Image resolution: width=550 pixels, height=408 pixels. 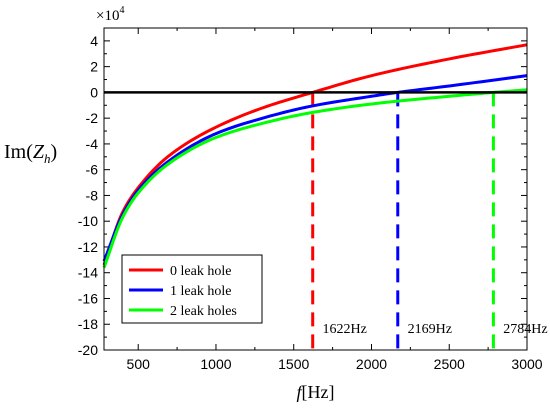 What do you see at coordinates (88, 324) in the screenshot?
I see `y-tick-label: -18` at bounding box center [88, 324].